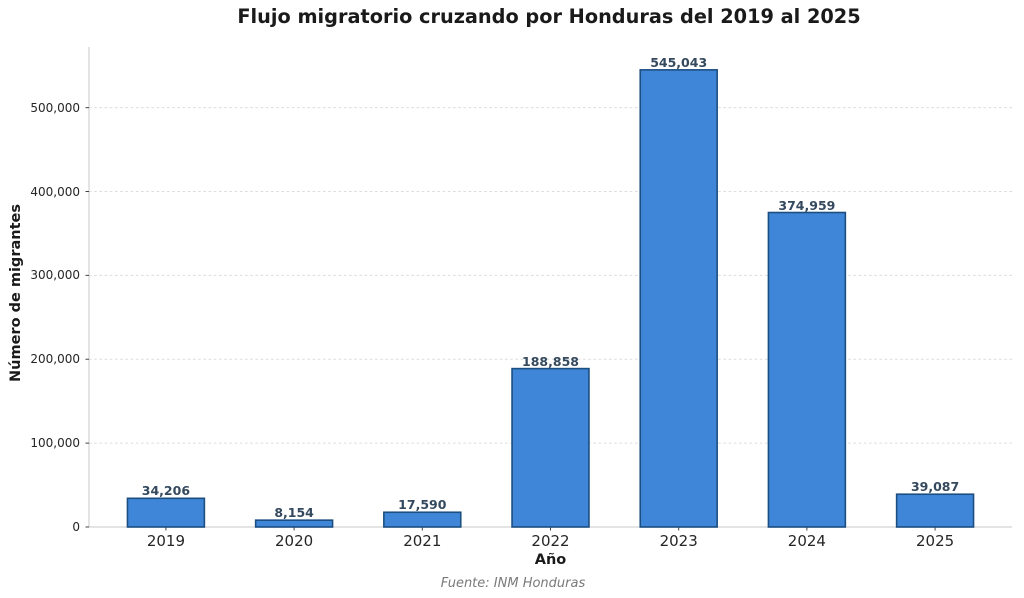 Image resolution: width=1024 pixels, height=598 pixels. Describe the element at coordinates (166, 491) in the screenshot. I see `value-label-2019: 34,206` at that location.